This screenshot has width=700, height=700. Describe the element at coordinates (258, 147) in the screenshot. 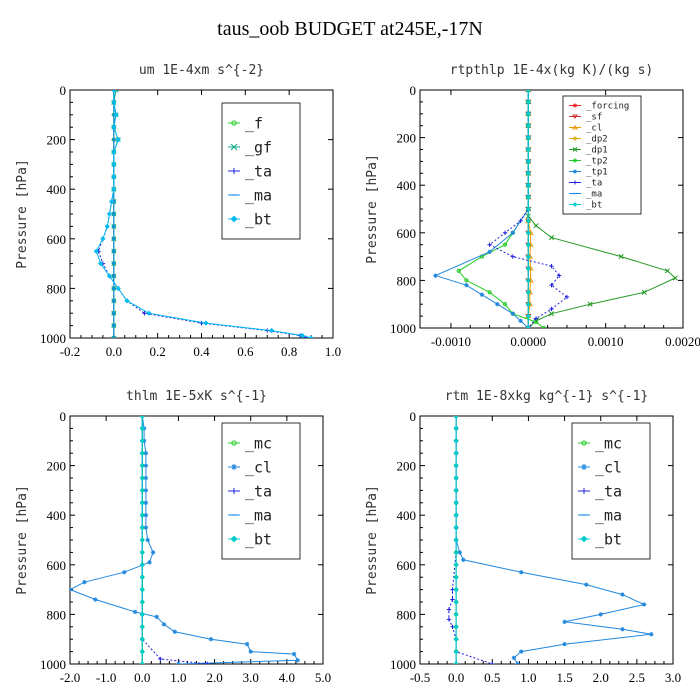

I see `legend-label: _gf` at that location.